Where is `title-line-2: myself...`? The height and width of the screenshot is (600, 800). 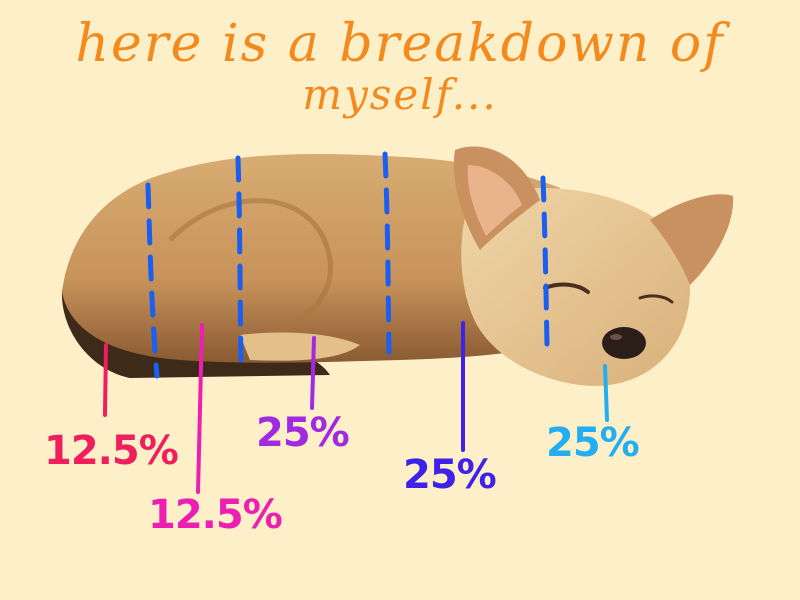 title-line-2: myself... is located at coordinates (400, 94).